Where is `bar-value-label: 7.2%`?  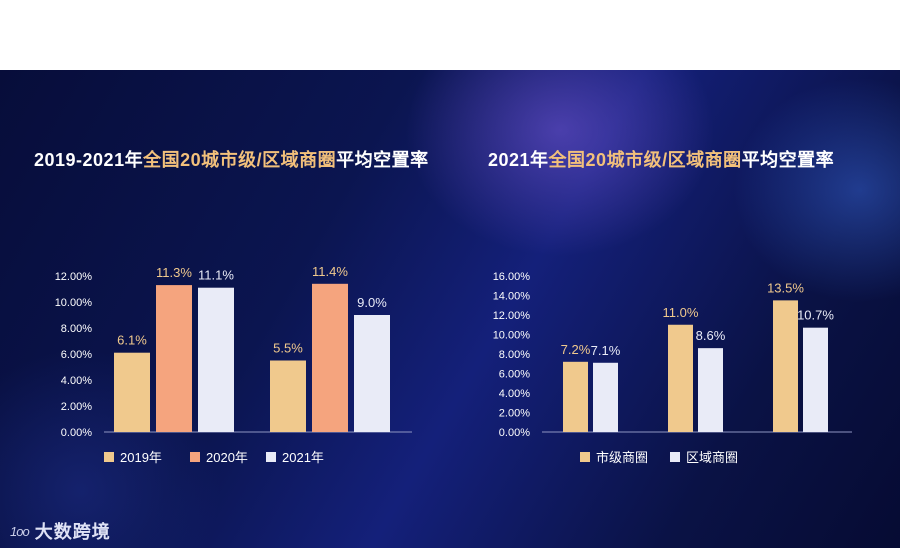
bar-value-label: 7.2% is located at coordinates (576, 349).